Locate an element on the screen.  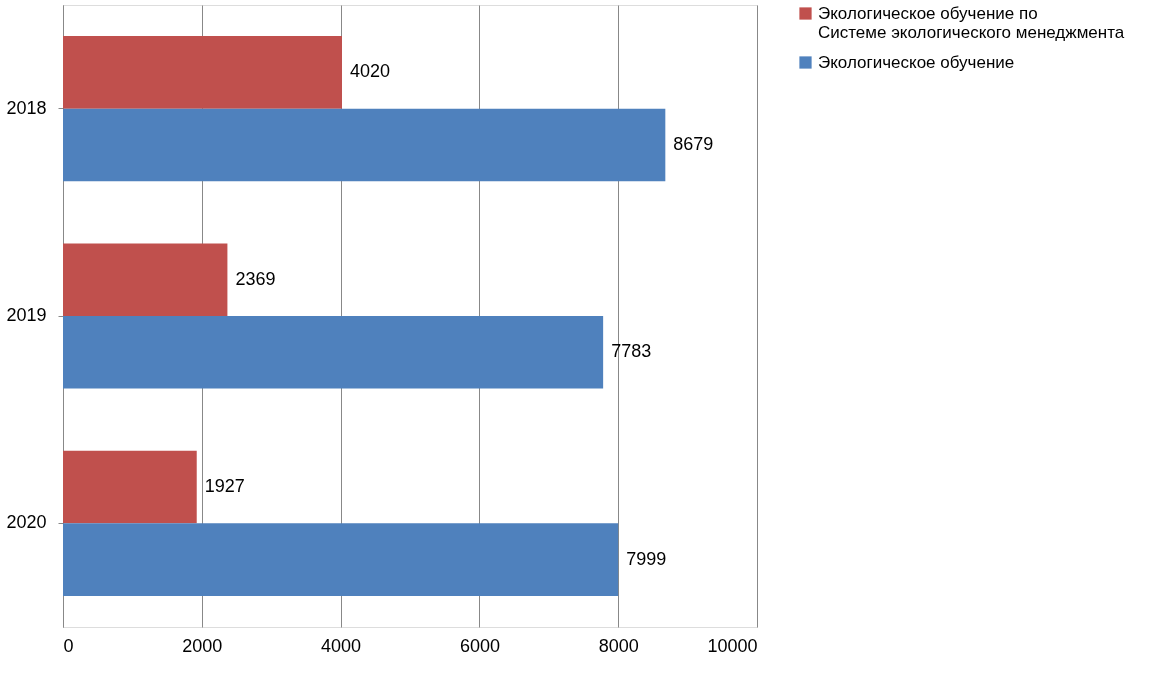
x-tick-label: 10000 is located at coordinates (732, 645).